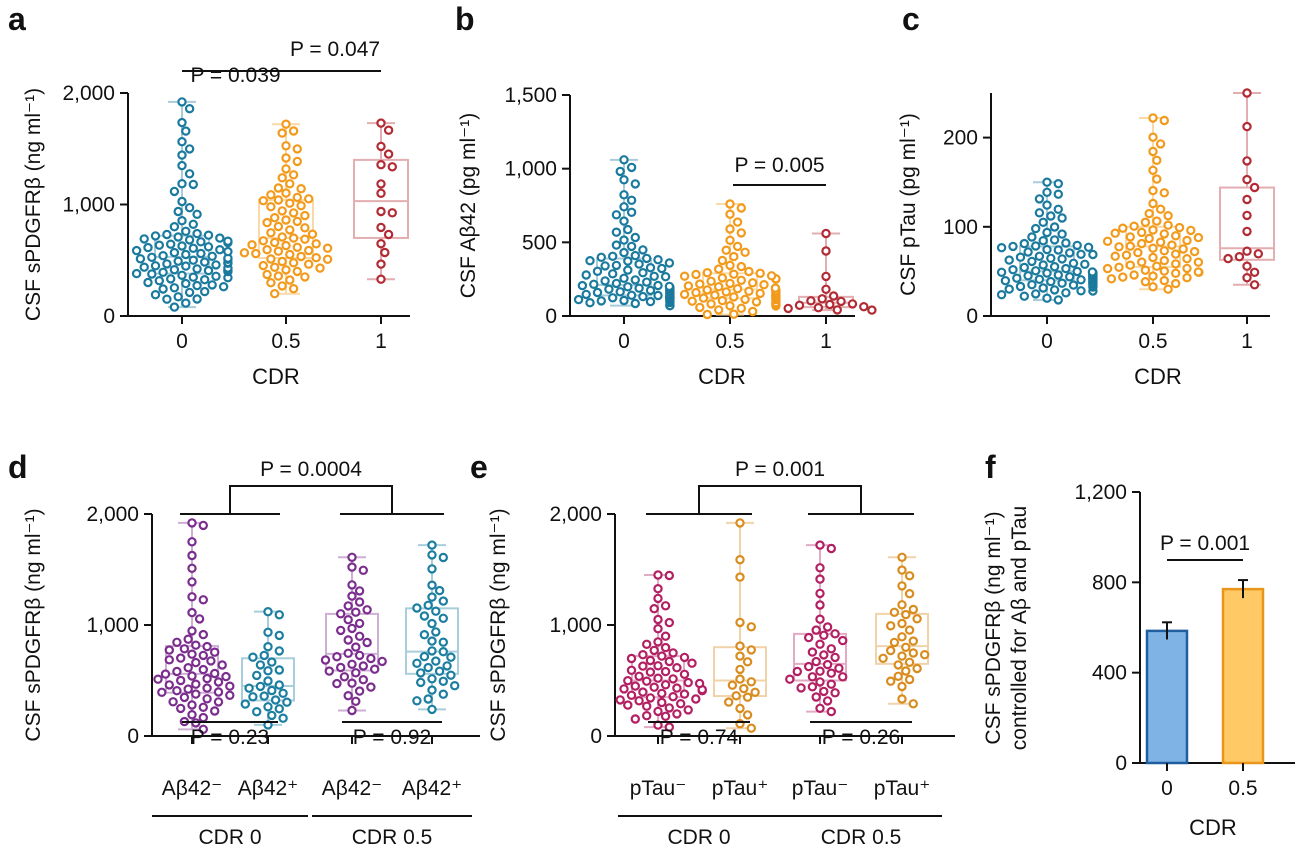 The width and height of the screenshot is (1310, 863). What do you see at coordinates (335, 49) in the screenshot?
I see `p-value: P = 0.047` at bounding box center [335, 49].